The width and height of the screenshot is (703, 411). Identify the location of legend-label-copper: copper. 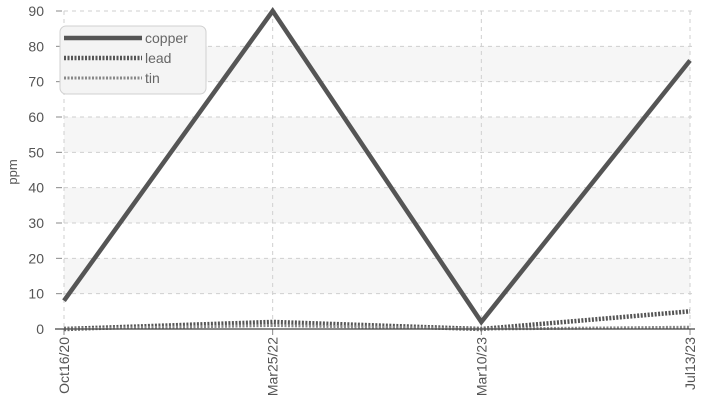
(166, 38).